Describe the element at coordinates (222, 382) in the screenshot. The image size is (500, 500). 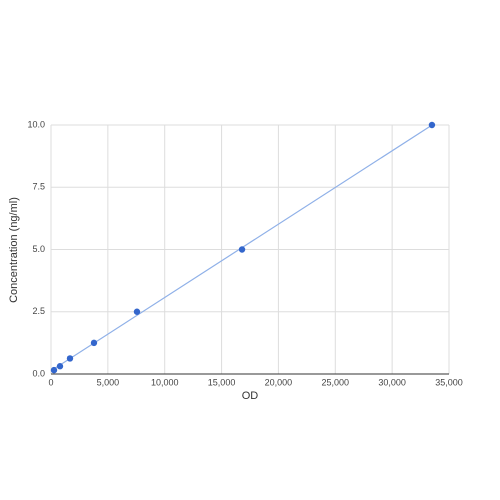
I see `x-tick-label: 15,000` at that location.